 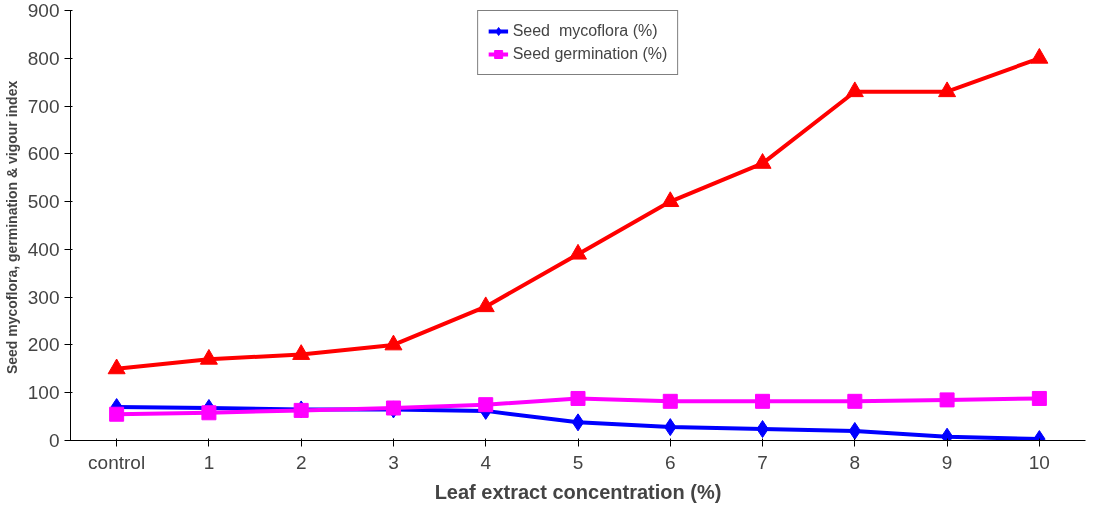 I want to click on x-tick-label: 7, so click(x=762, y=462).